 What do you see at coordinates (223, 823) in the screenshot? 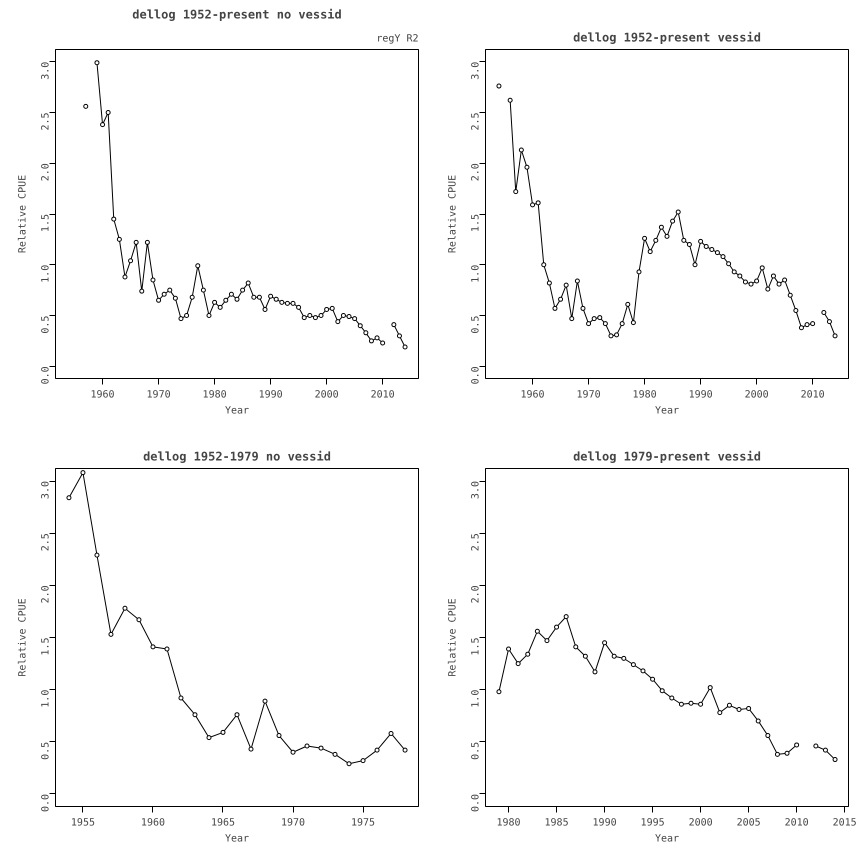
I see `x-tick-label: 1965` at bounding box center [223, 823].